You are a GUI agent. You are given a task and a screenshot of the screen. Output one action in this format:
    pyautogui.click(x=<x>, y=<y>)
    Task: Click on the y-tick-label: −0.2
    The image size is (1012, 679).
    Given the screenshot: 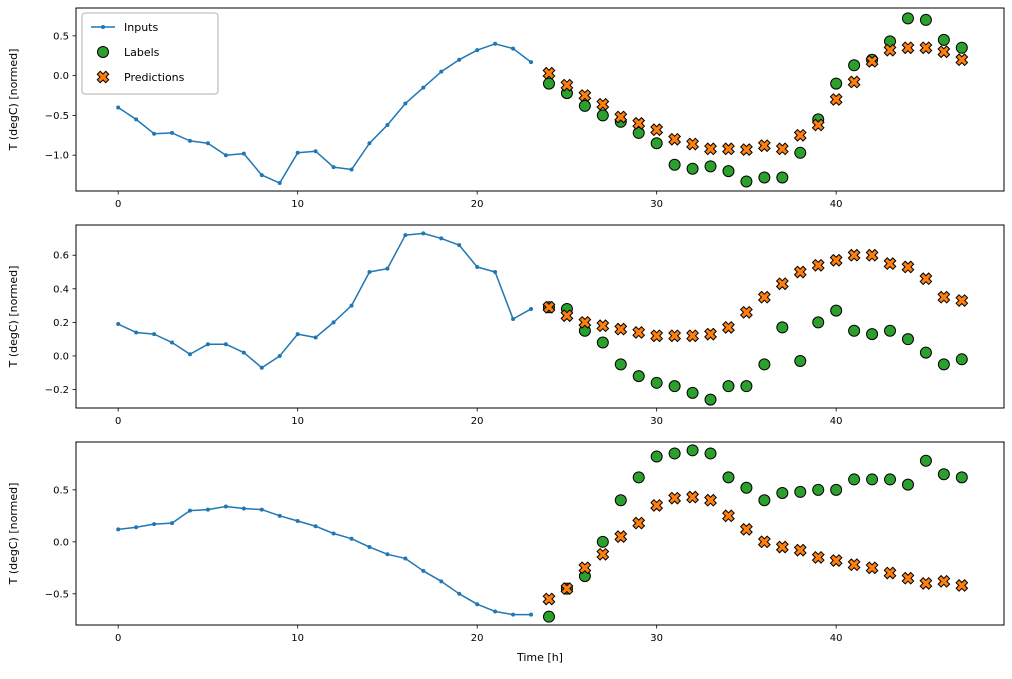 What is the action you would take?
    pyautogui.click(x=57, y=390)
    